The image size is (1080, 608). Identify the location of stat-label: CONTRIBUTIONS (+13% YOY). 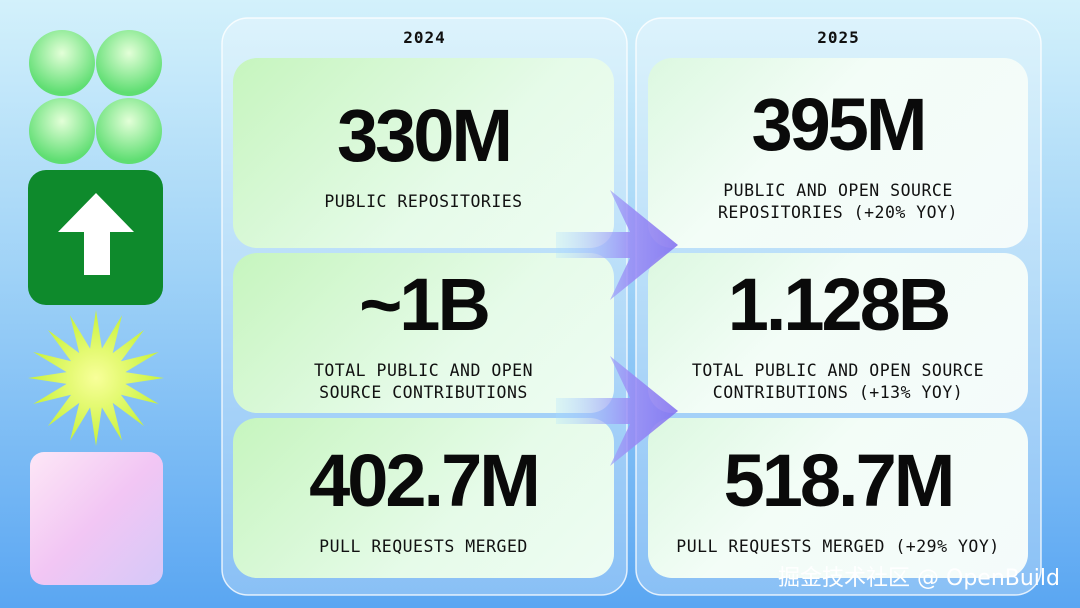
(838, 392).